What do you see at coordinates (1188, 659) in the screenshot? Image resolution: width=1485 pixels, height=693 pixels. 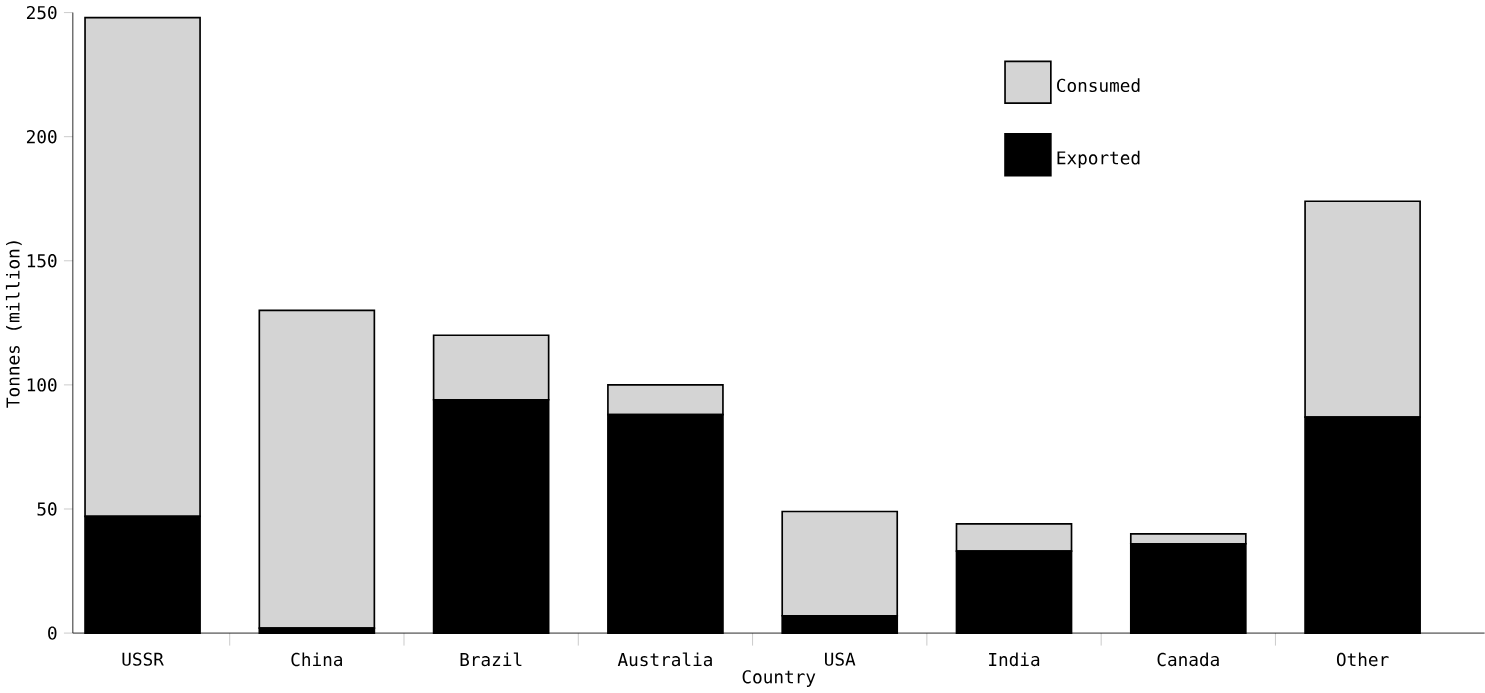 I see `x-tick-label: Canada` at bounding box center [1188, 659].